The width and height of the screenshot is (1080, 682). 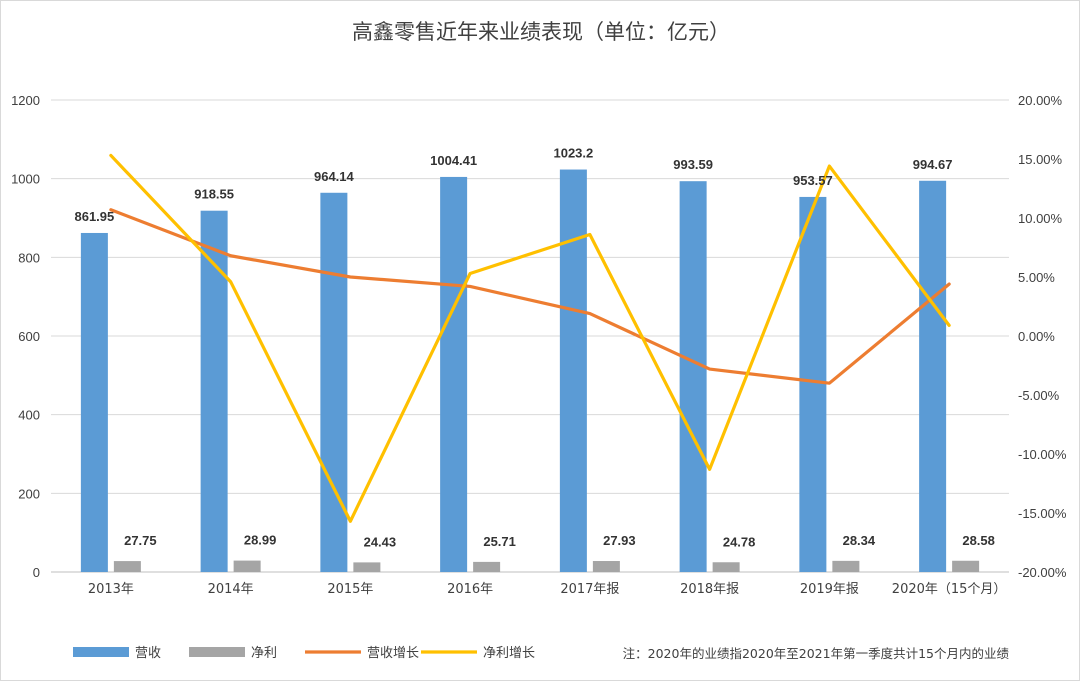 I want to click on left-axis-tick: 600, so click(x=29, y=336).